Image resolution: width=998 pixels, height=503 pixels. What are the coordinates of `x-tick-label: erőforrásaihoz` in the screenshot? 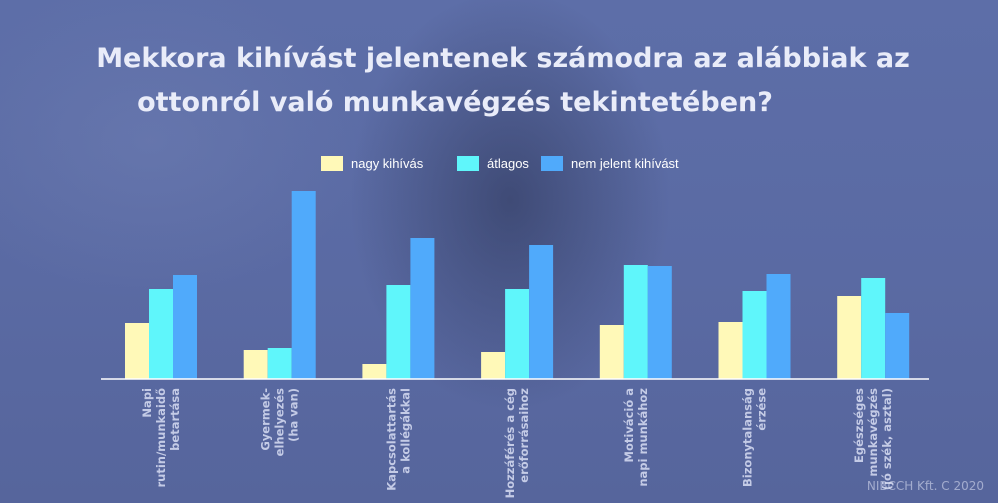 It's located at (524, 435).